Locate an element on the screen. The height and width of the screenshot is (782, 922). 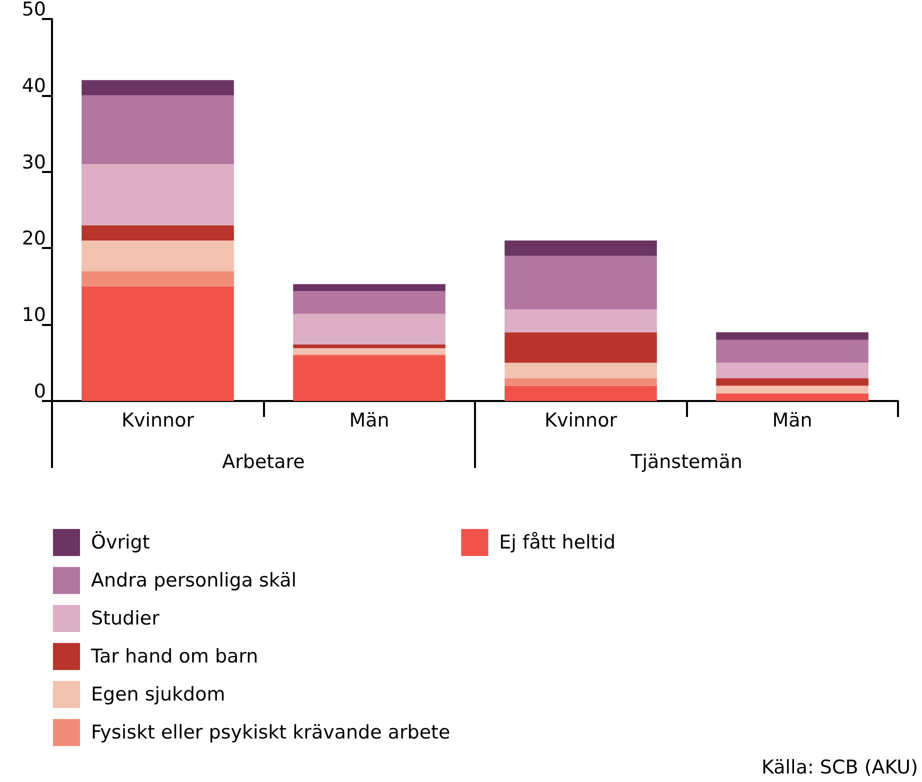
y-tick-label: 0 is located at coordinates (40, 391).